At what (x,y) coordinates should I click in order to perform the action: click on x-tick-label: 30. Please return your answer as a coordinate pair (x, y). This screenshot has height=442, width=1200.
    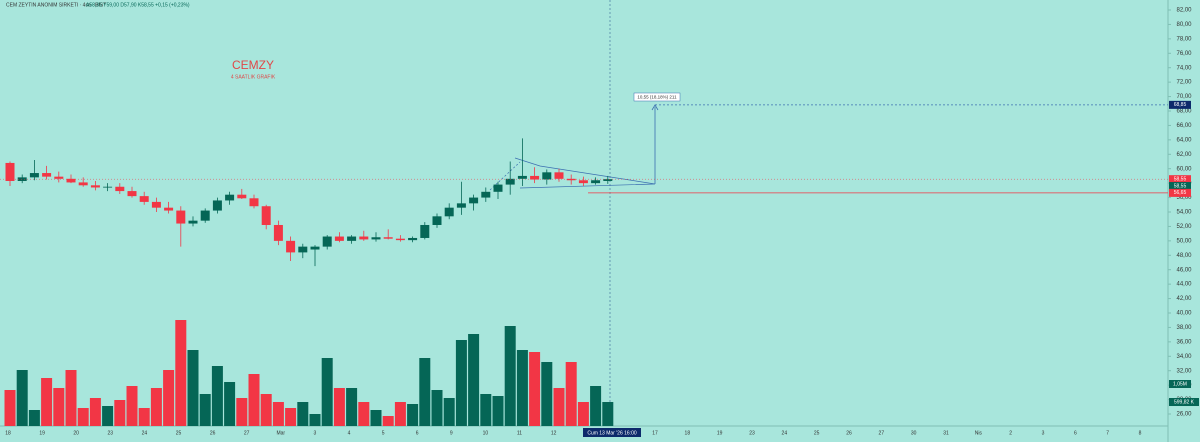
    Looking at the image, I should click on (914, 433).